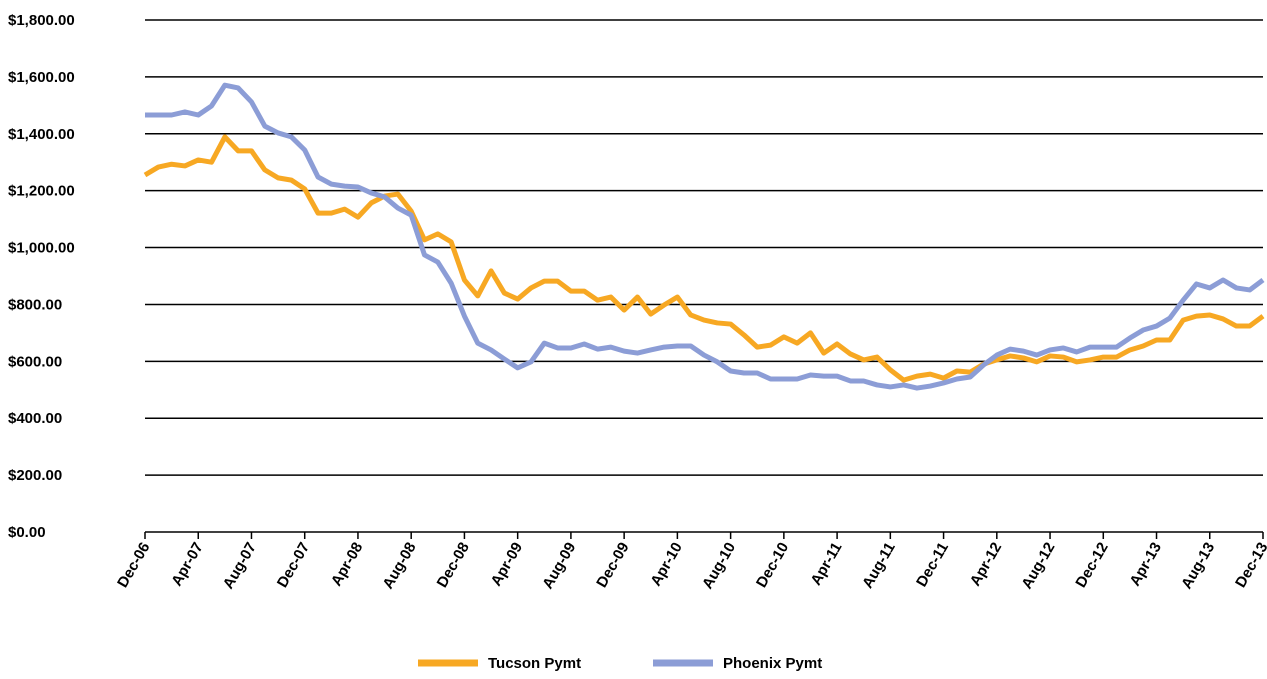 The image size is (1267, 679). I want to click on y-tick-label: $1,000.00, so click(41, 248).